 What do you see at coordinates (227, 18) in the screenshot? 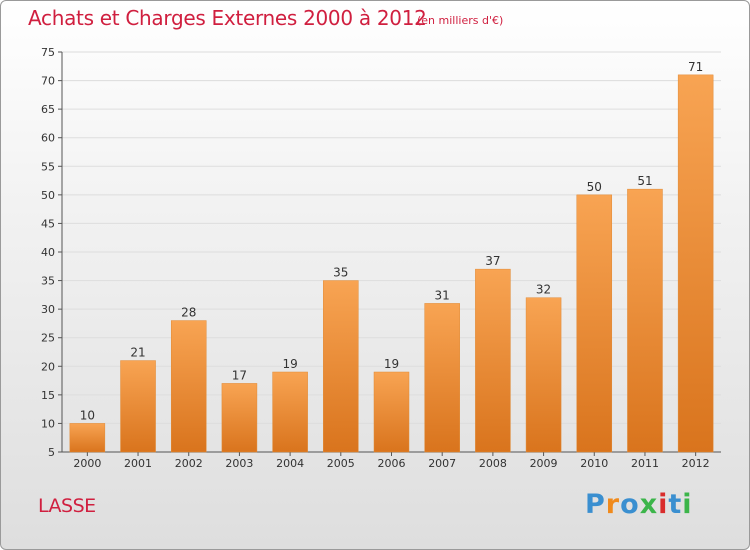
I see `chart-title: Achats et Charges Externes 2000 à 2012` at bounding box center [227, 18].